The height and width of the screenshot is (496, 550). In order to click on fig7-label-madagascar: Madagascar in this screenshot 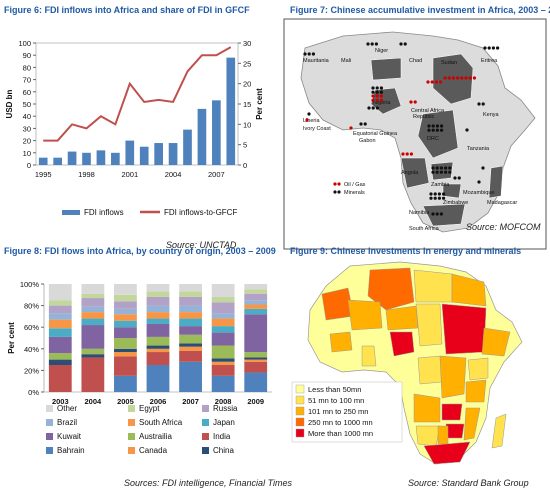, I will do `click(502, 203)`.